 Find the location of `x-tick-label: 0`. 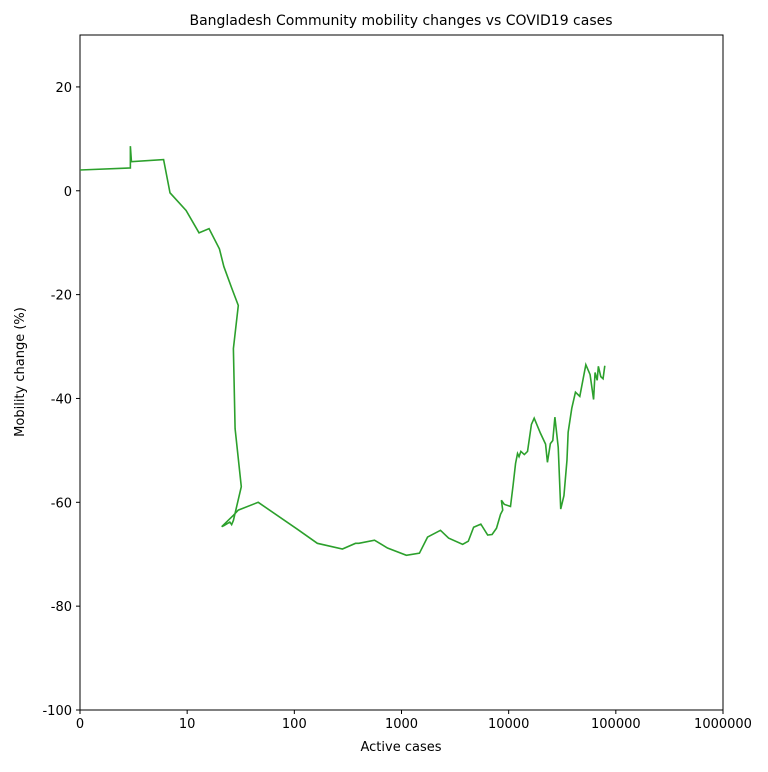

x-tick-label: 0 is located at coordinates (80, 724).